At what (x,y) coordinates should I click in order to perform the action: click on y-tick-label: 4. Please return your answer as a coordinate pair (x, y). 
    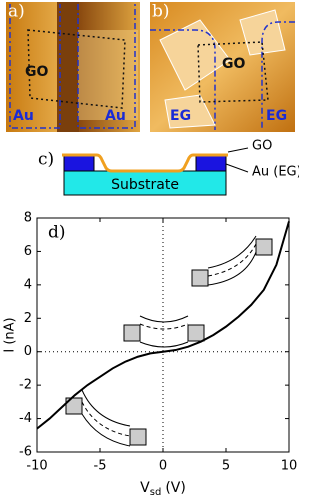
    Looking at the image, I should click on (28, 284).